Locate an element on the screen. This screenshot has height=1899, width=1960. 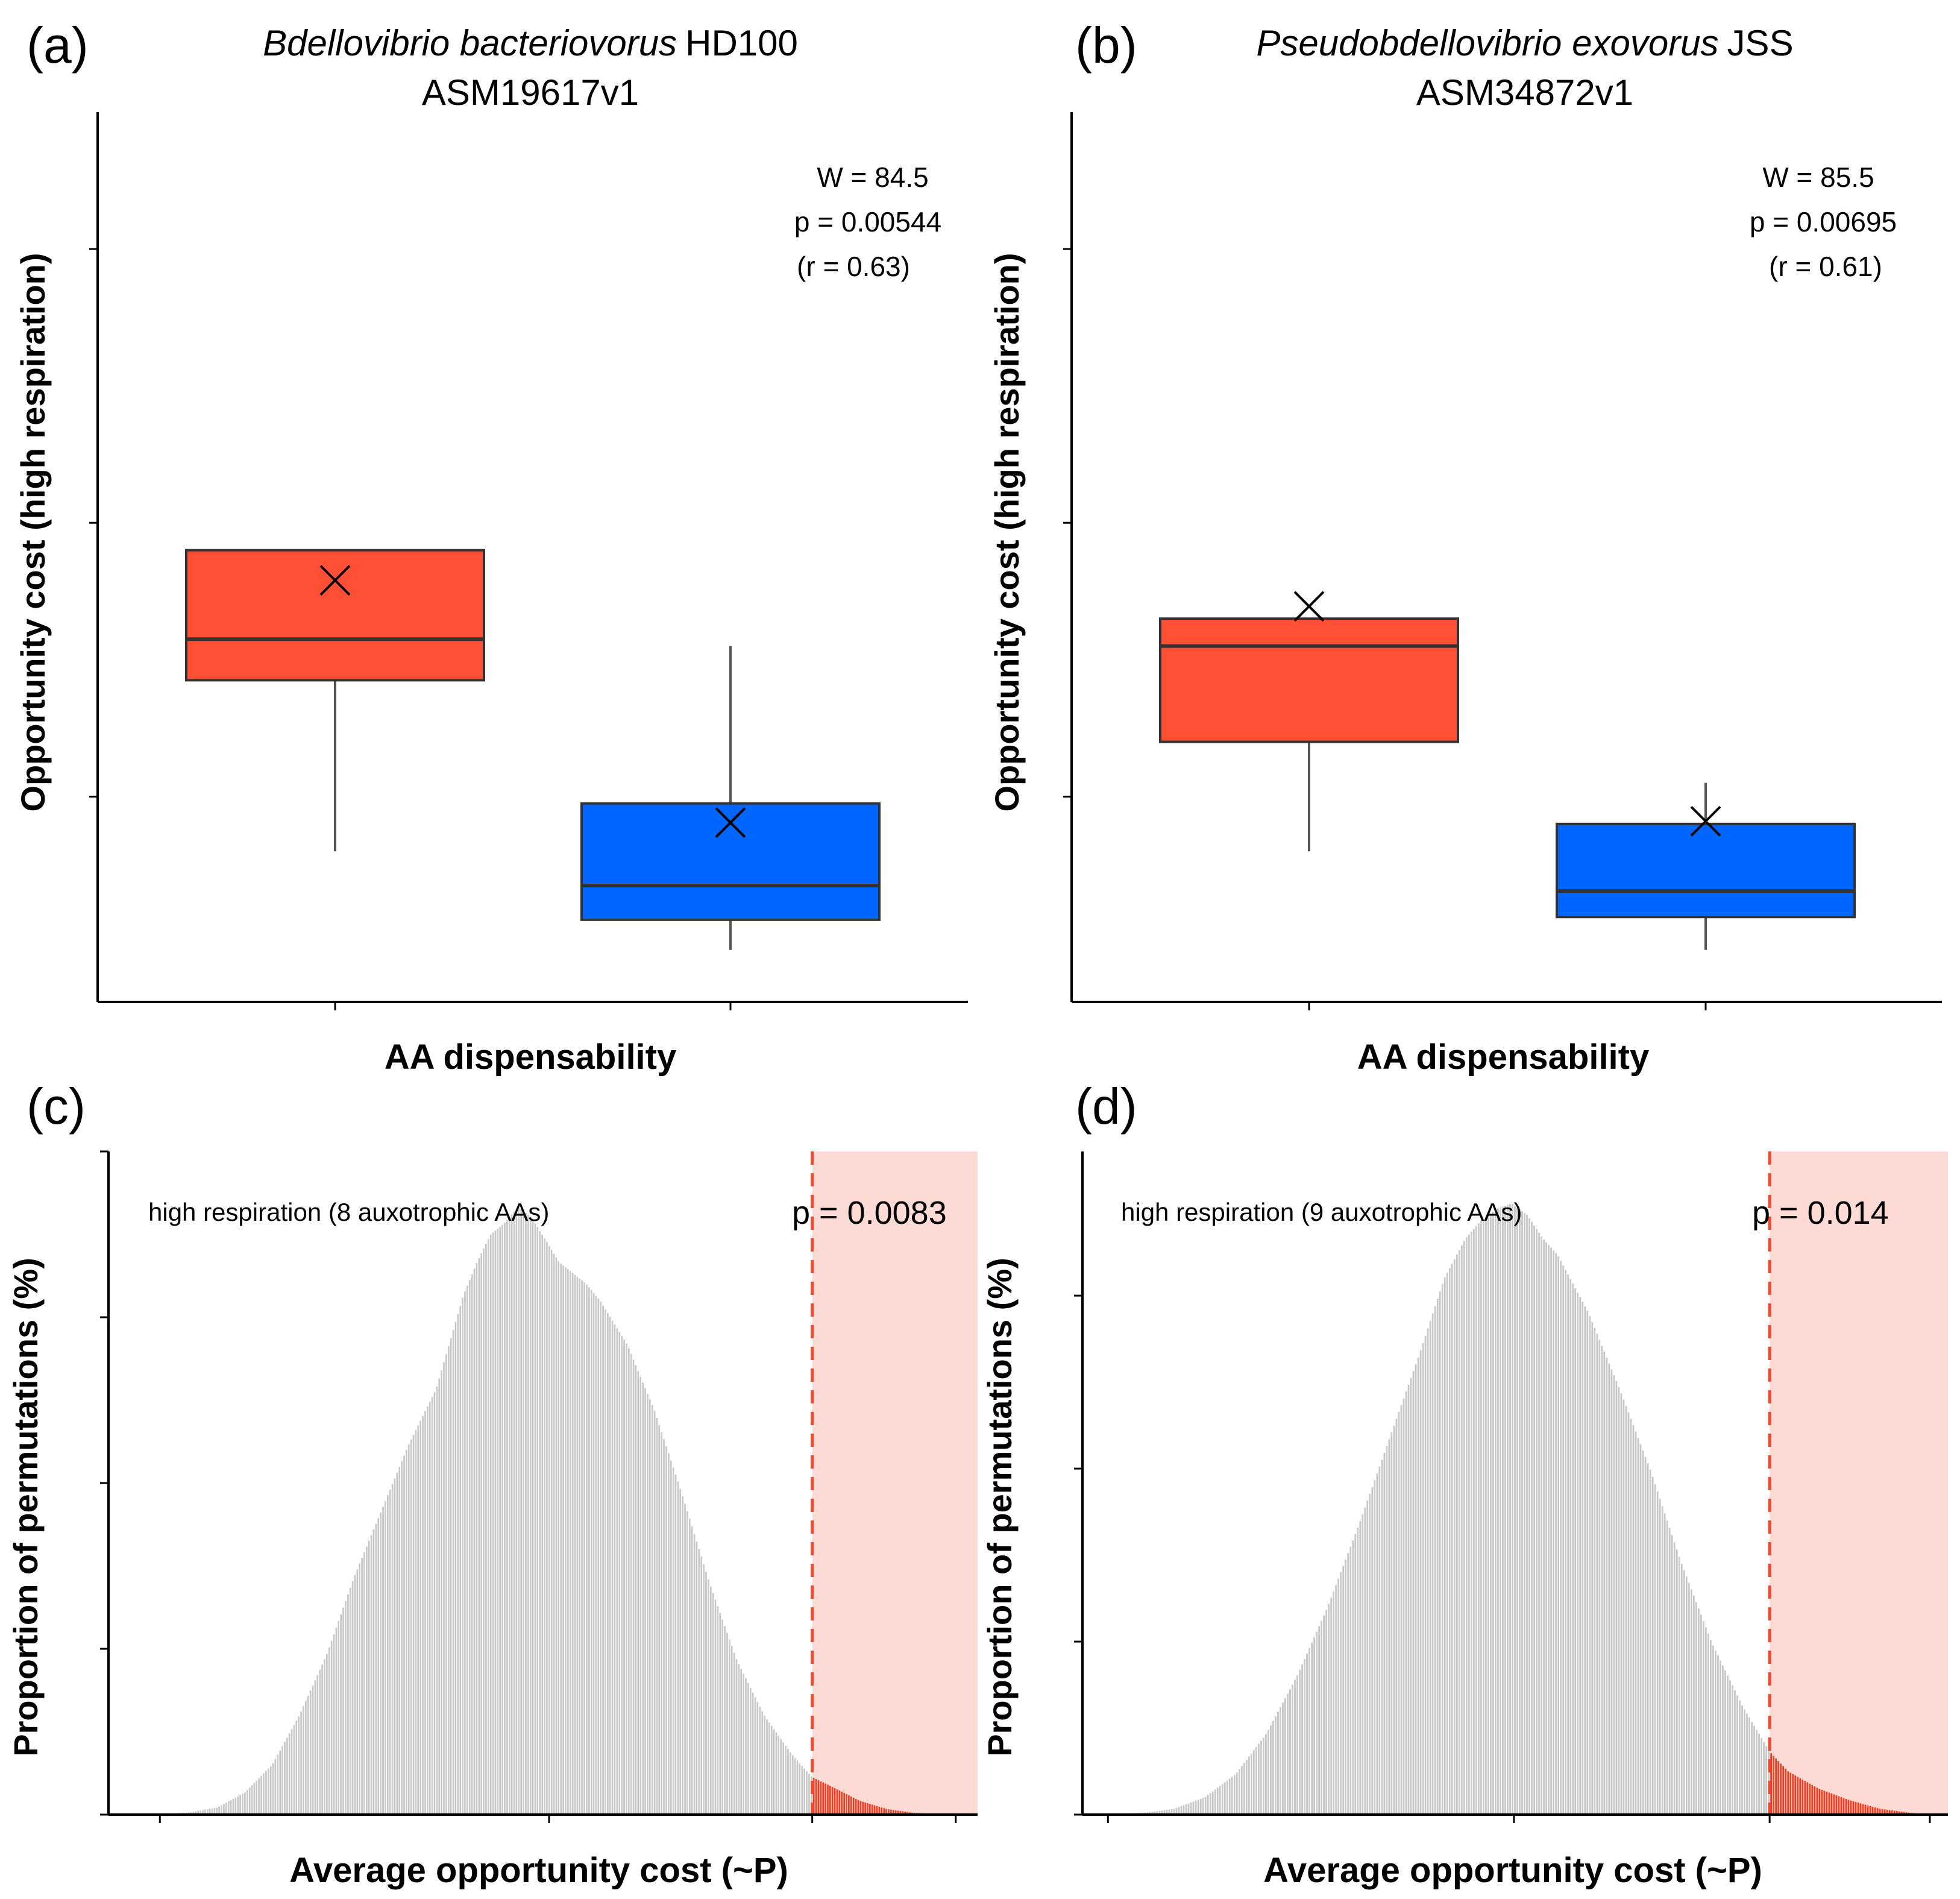
panel-b-label: (b) is located at coordinates (1106, 45).